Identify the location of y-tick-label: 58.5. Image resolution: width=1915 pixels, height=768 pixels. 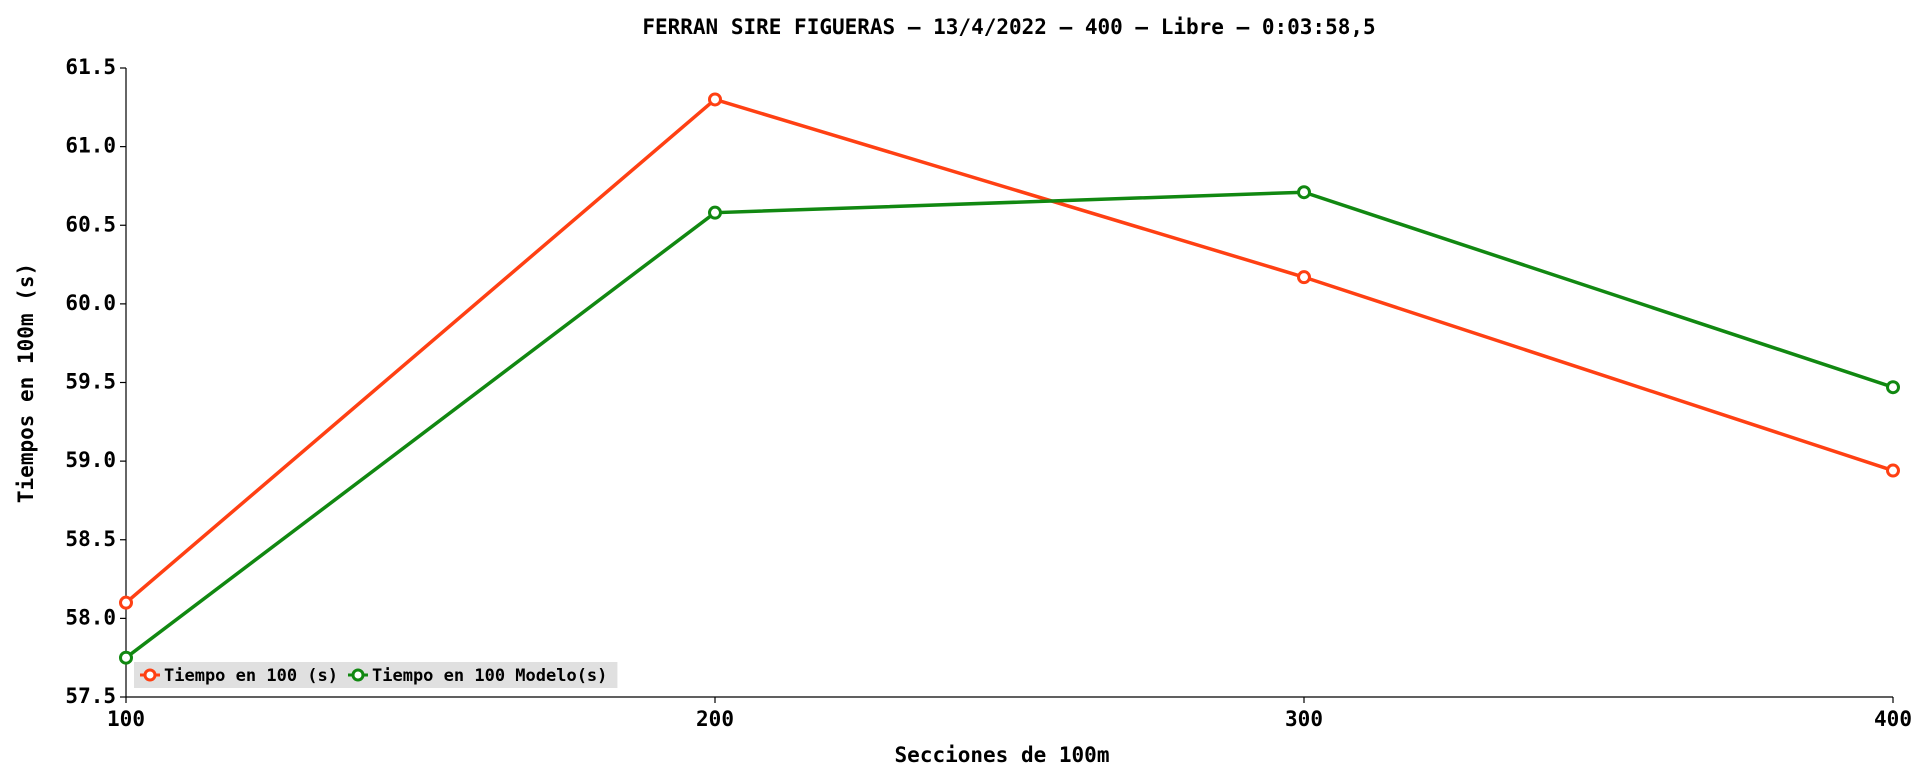
(90, 539).